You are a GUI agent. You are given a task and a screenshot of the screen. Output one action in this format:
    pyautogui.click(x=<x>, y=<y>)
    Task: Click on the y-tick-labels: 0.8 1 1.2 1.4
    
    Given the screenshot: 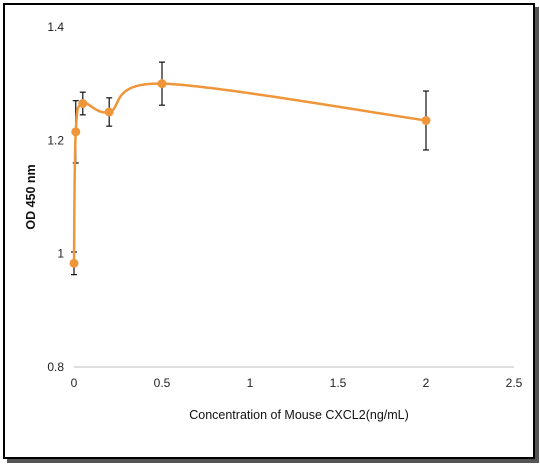 What is the action you would take?
    pyautogui.click(x=55, y=197)
    